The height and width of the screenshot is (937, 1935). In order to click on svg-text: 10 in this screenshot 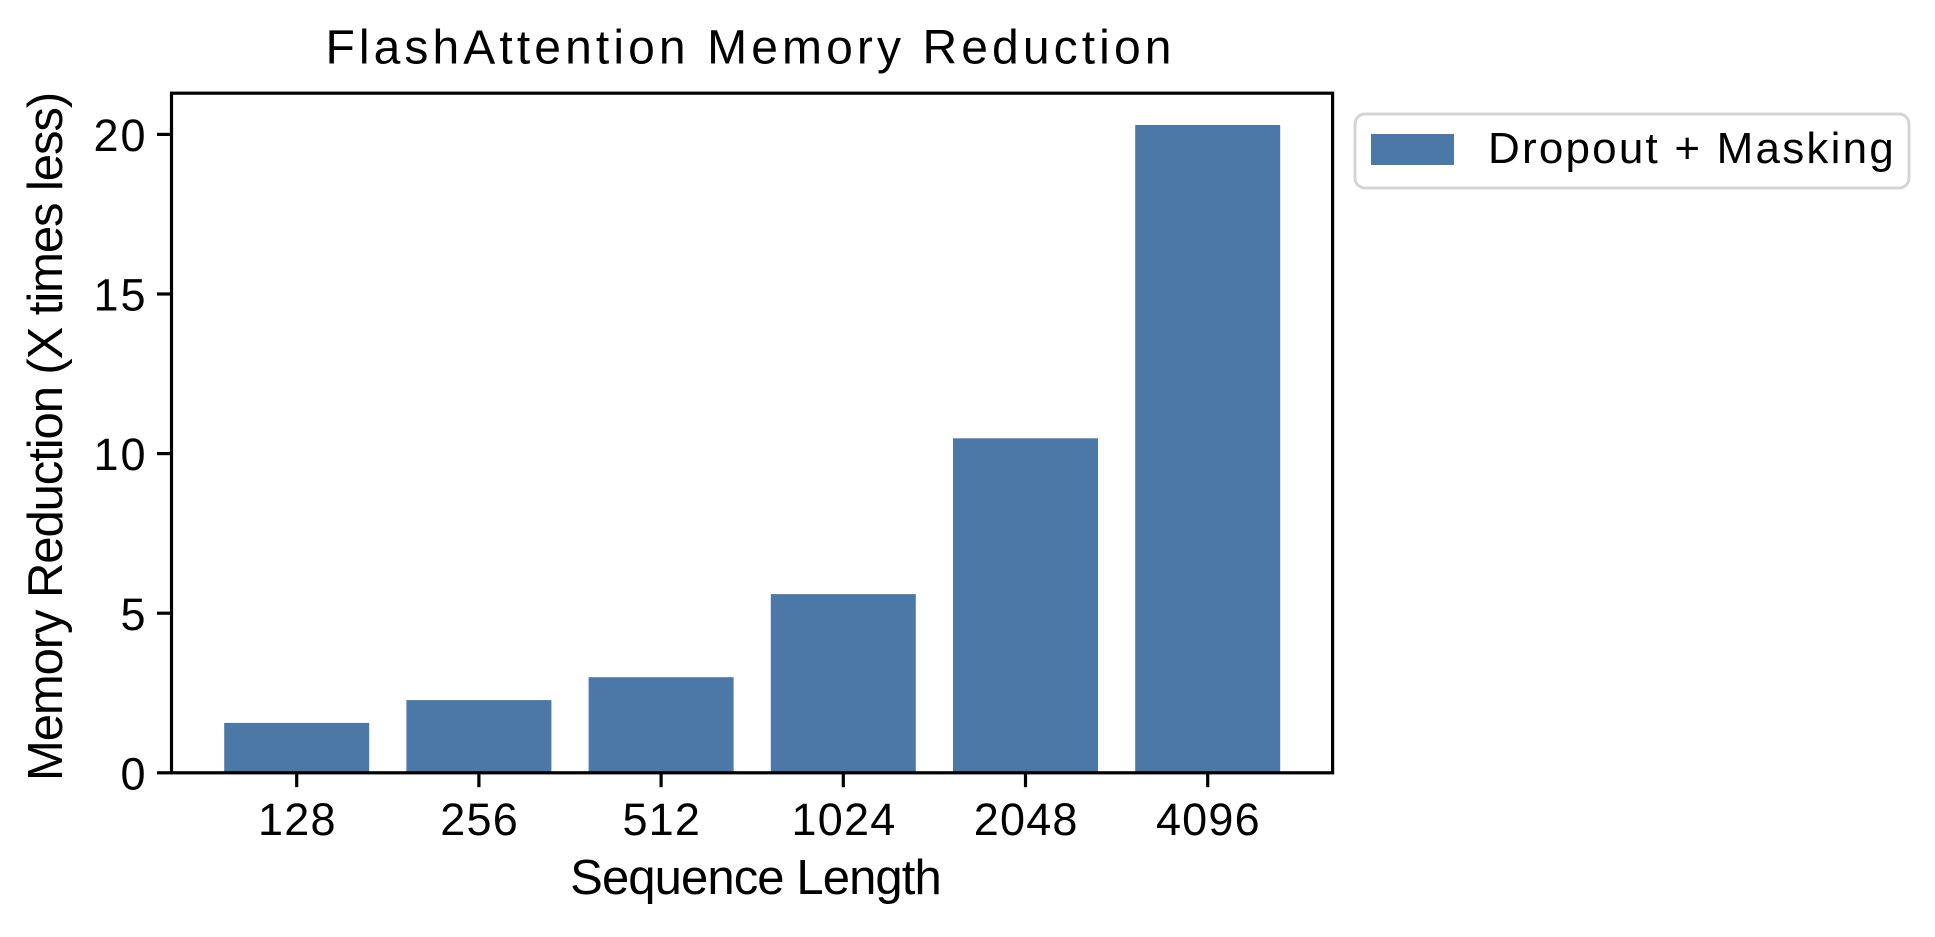, I will do `click(120, 454)`.